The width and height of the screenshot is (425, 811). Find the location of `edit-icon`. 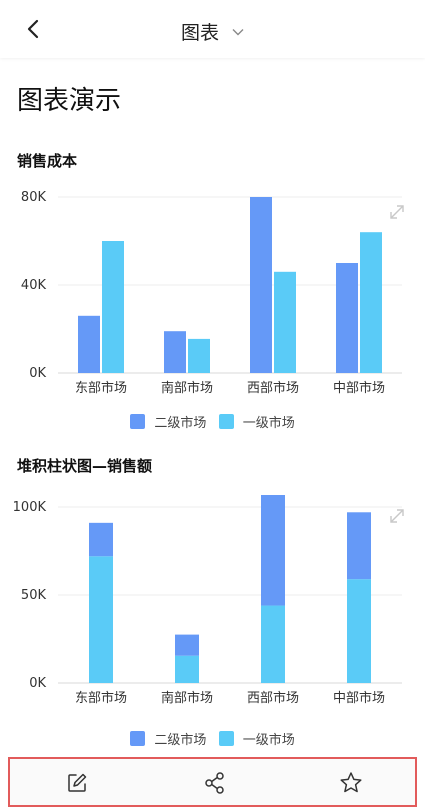

edit-icon is located at coordinates (77, 782).